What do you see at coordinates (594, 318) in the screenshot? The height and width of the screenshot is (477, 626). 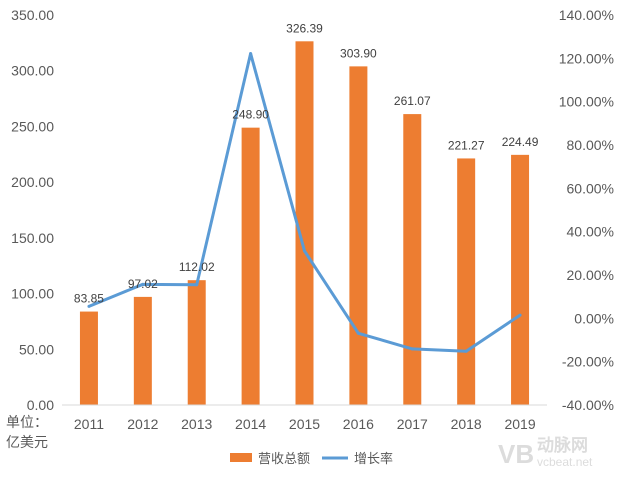 I see `y-right-tick: 0.00%` at bounding box center [594, 318].